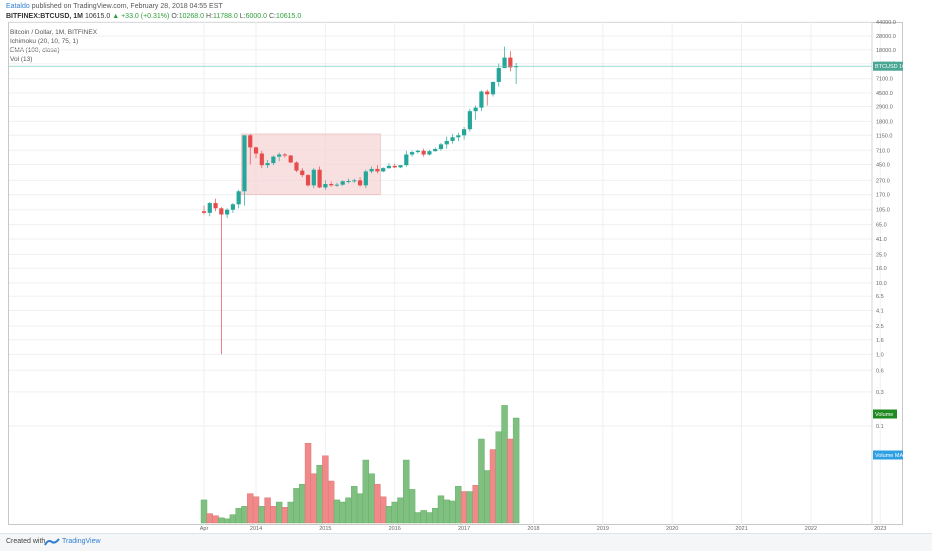  I want to click on last-price: 10615.0, so click(97, 16).